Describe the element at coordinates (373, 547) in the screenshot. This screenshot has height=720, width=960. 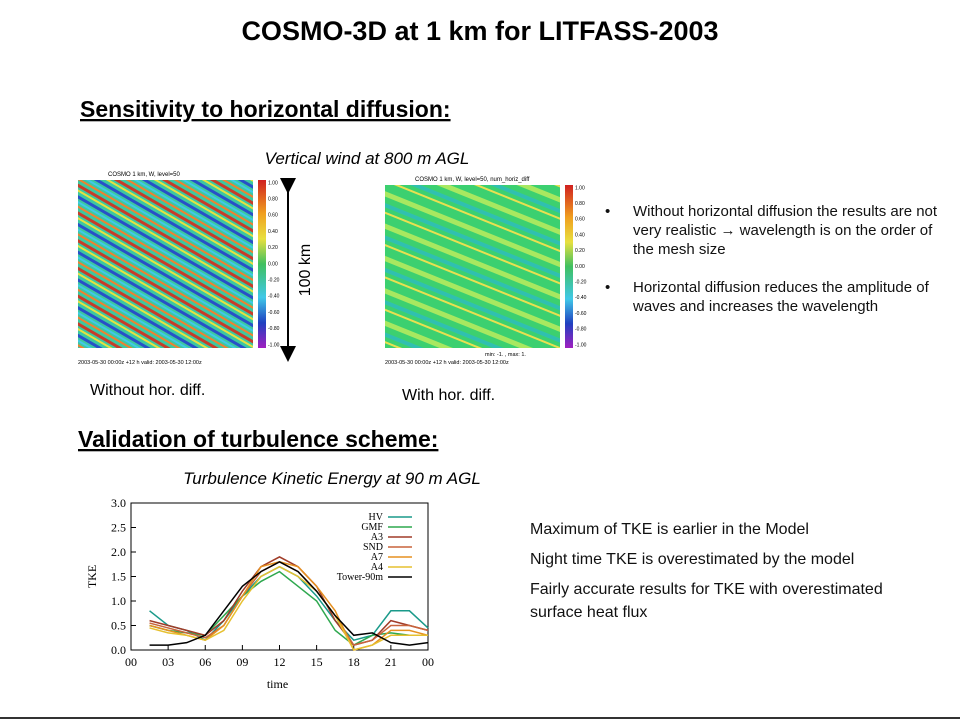
I see `legend-label: SND` at that location.